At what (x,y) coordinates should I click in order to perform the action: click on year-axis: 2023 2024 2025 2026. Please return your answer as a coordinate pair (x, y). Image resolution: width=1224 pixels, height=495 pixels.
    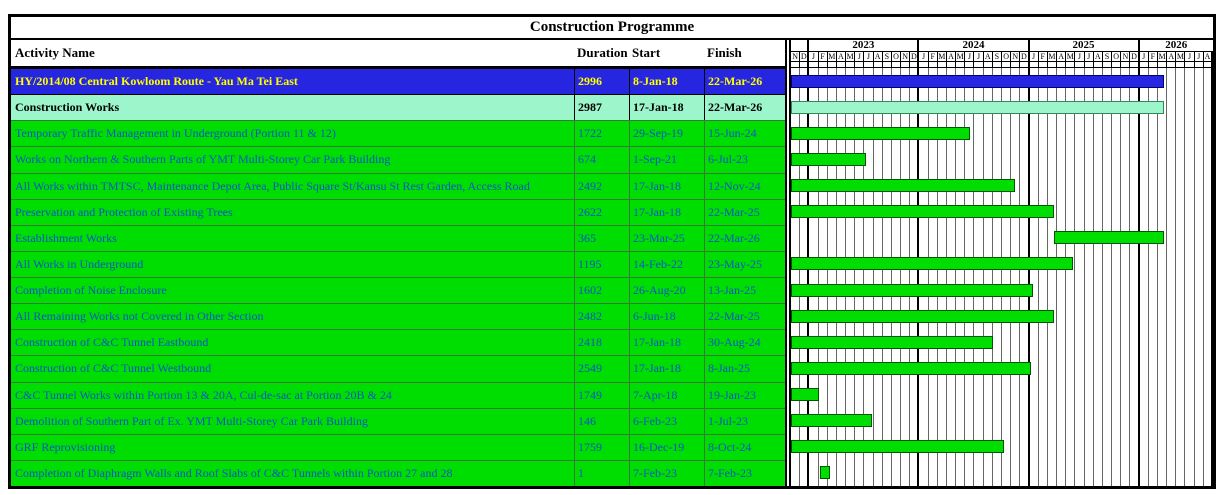
    Looking at the image, I should click on (1002, 46).